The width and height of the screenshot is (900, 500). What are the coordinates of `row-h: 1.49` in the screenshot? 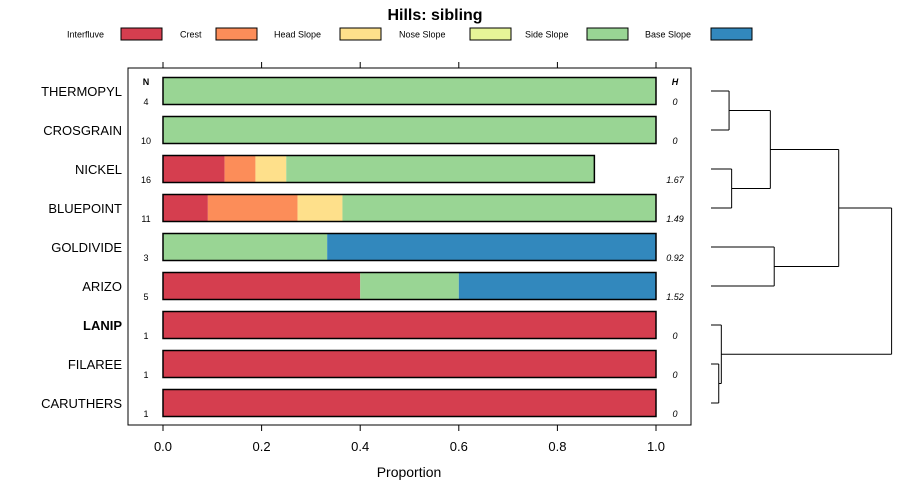 It's located at (675, 219).